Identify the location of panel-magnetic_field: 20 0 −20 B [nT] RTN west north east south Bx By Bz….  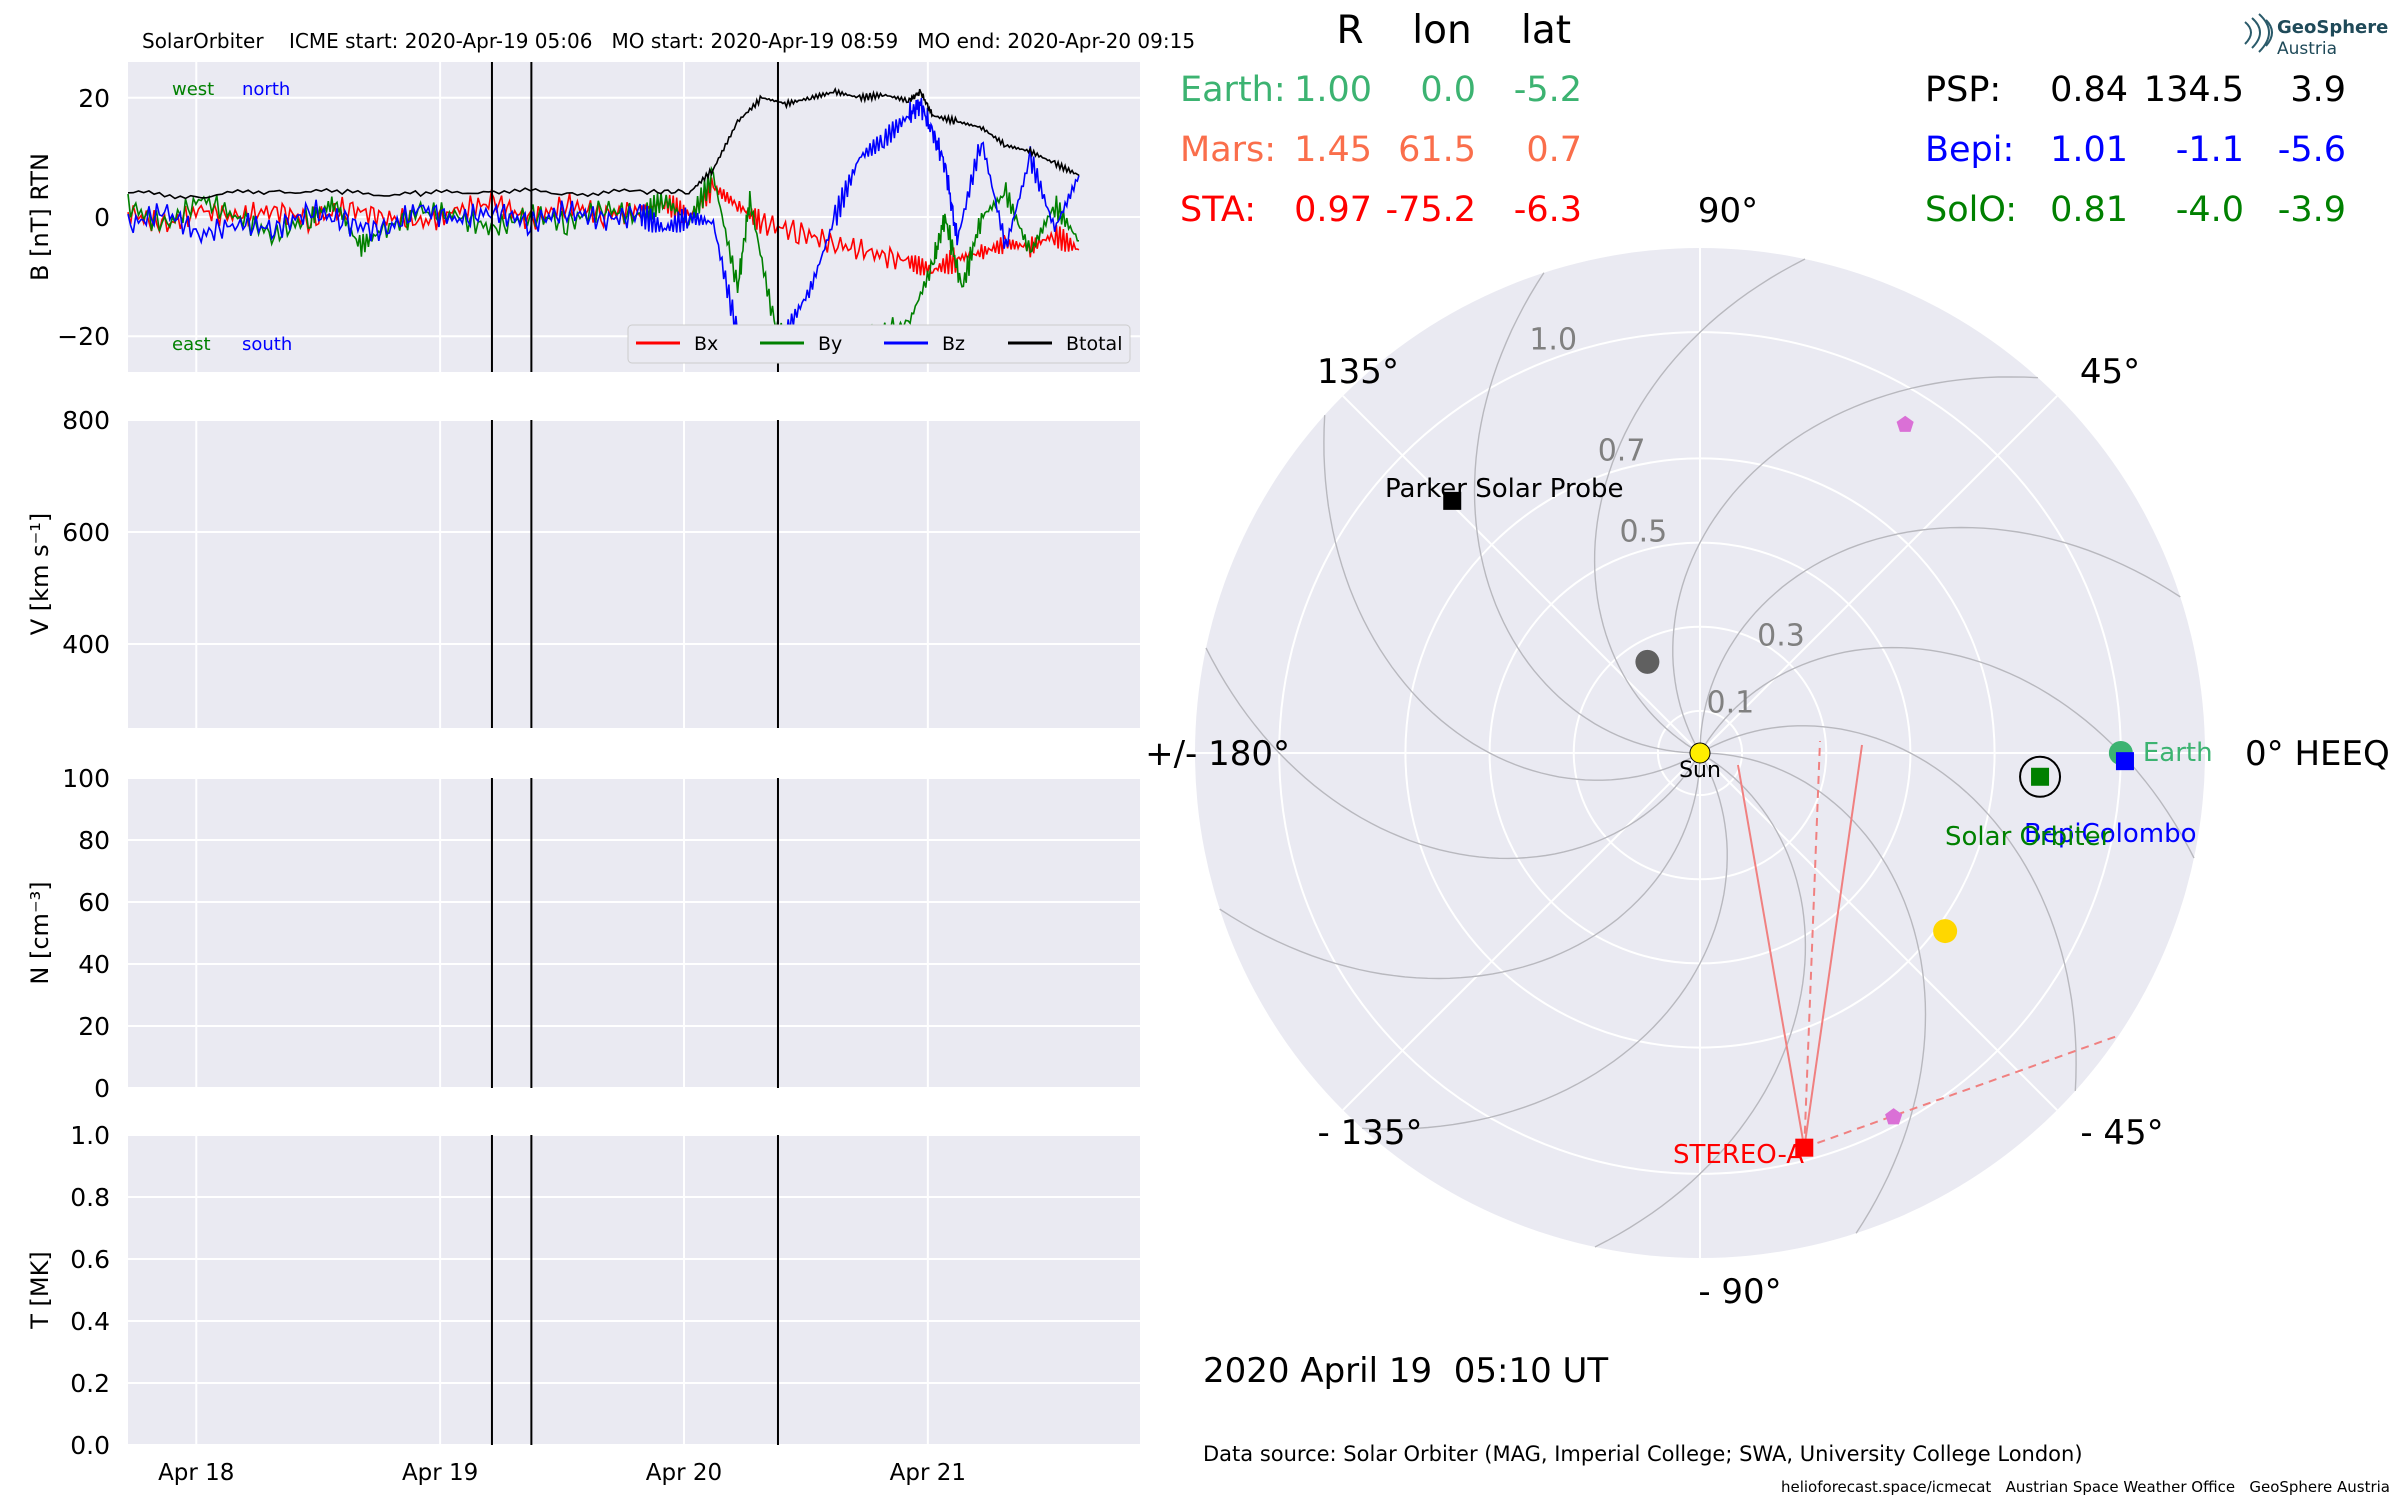
(583, 217).